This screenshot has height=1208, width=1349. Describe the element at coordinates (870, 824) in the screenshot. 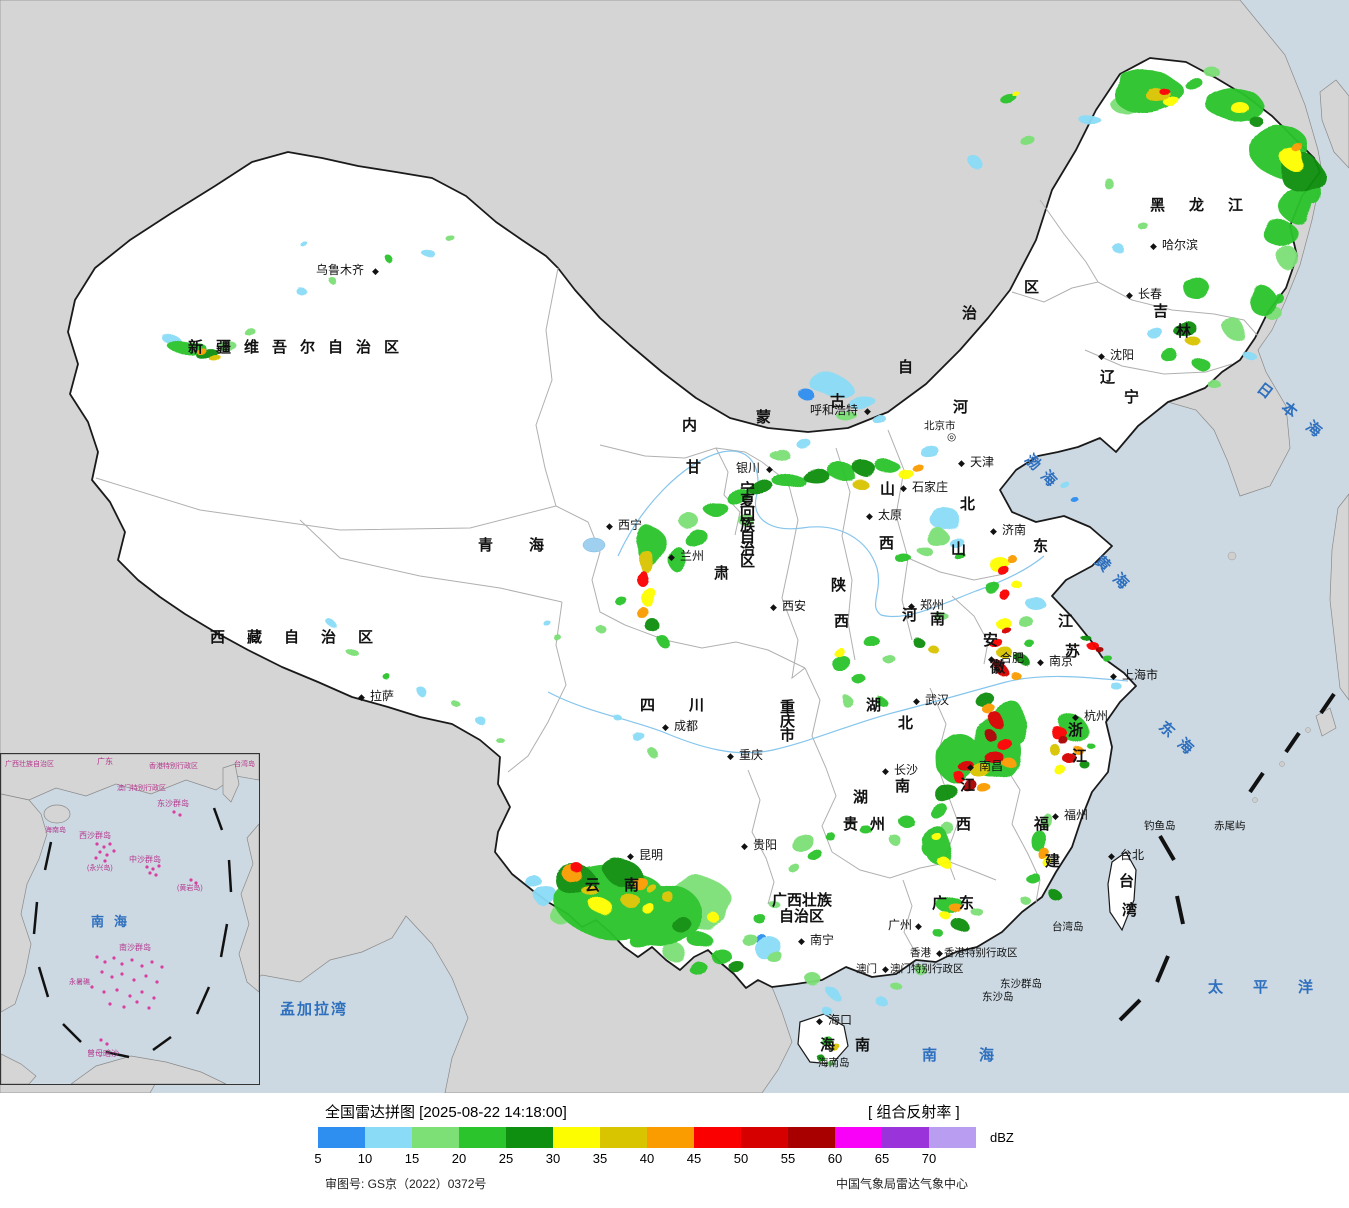

I see `prov-label: 贵州` at that location.